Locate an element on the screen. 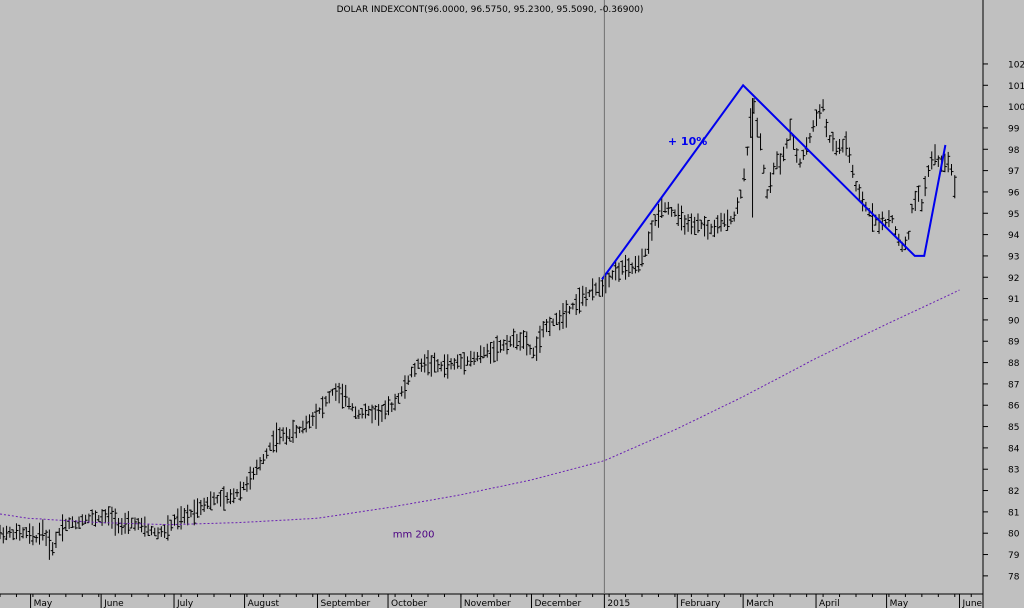 The width and height of the screenshot is (1024, 608). y-tick-label: 102 is located at coordinates (1016, 65).